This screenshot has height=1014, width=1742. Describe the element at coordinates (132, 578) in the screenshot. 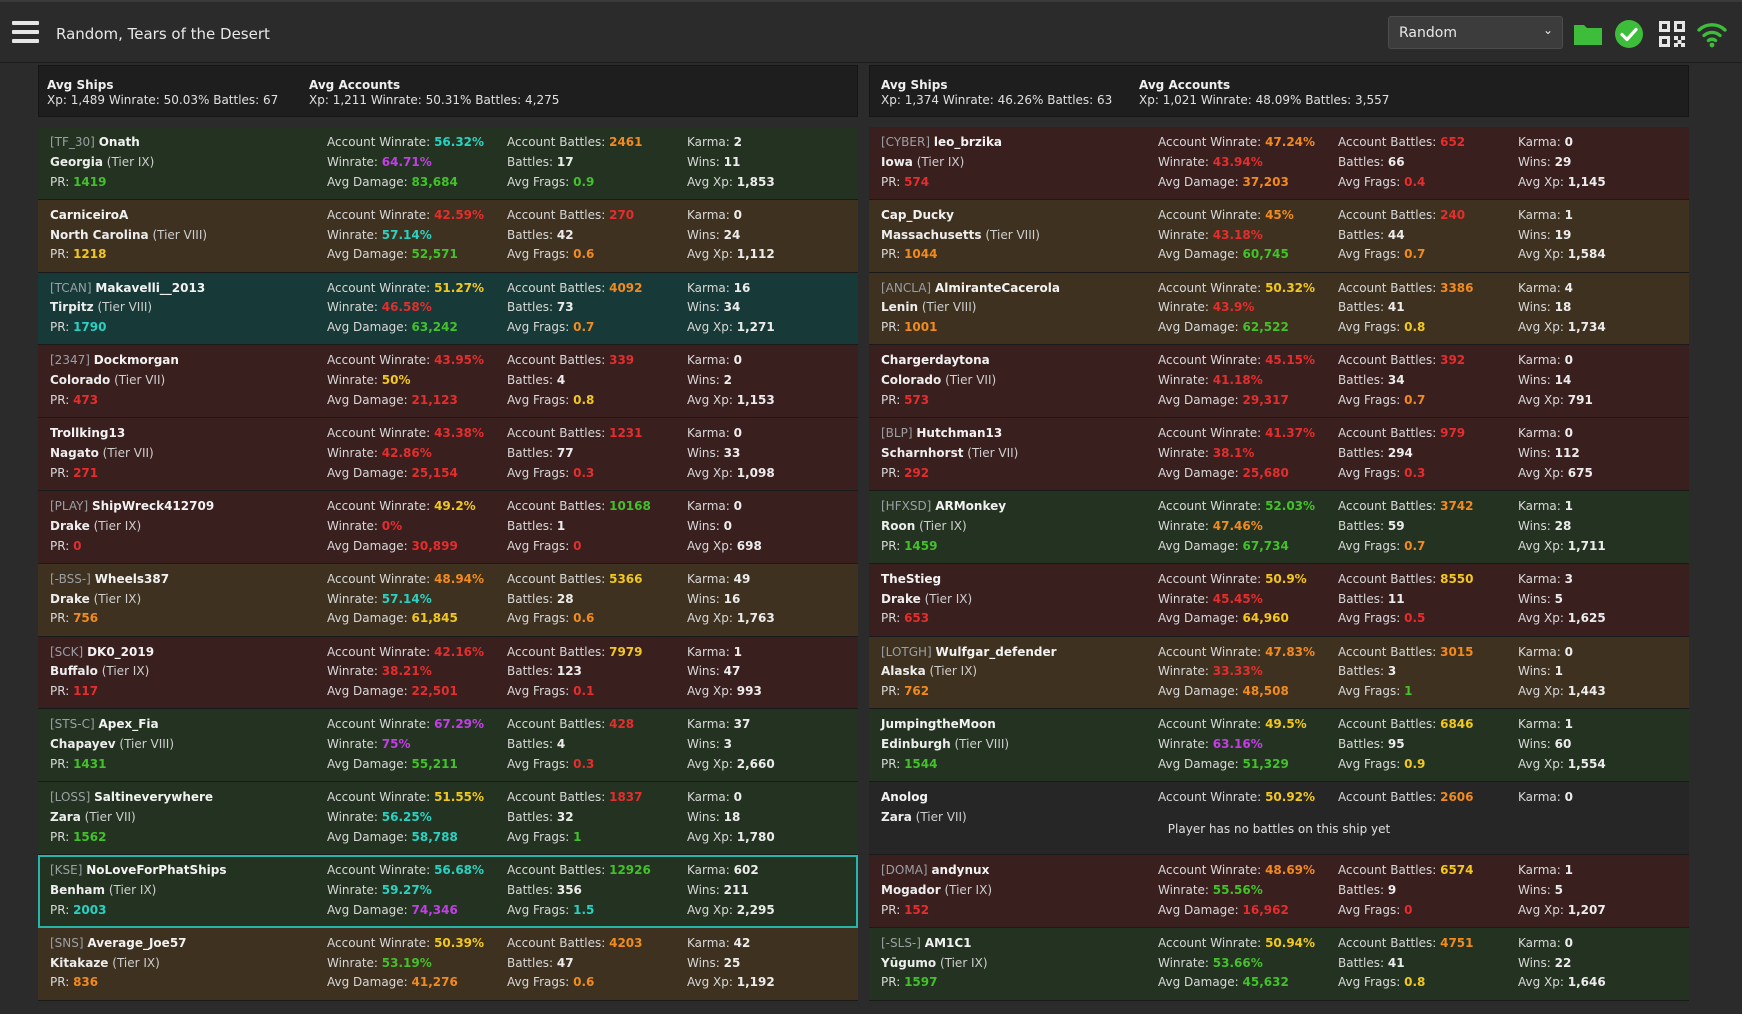

I see `player-name: Wheels387` at that location.